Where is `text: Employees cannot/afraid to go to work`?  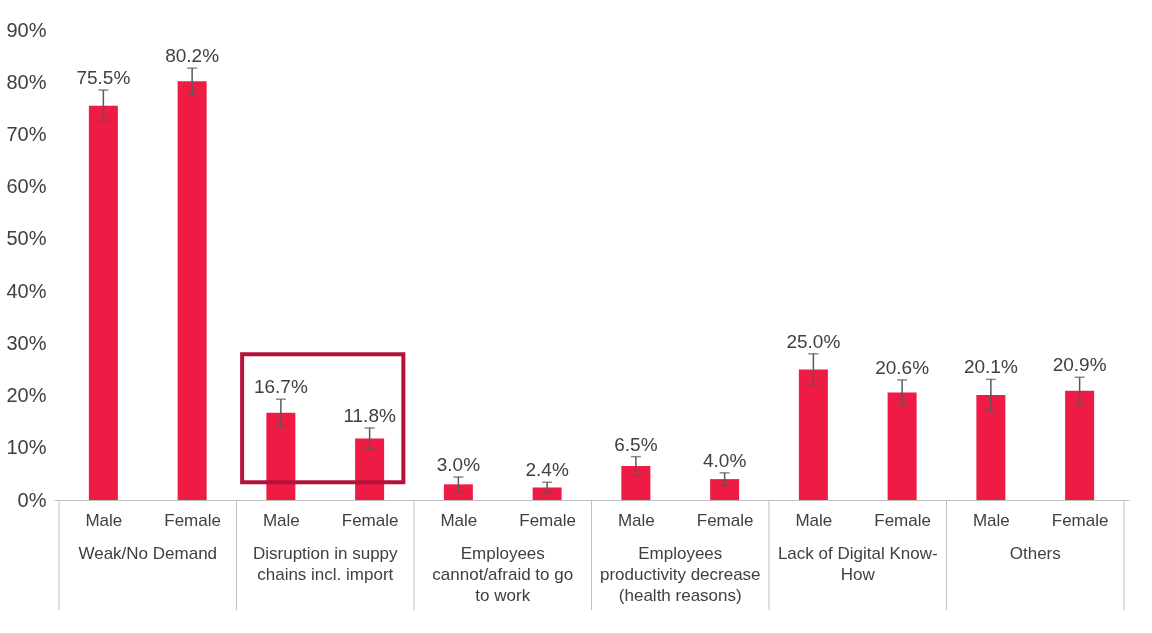
text: Employees cannot/afraid to go to work is located at coordinates (503, 574).